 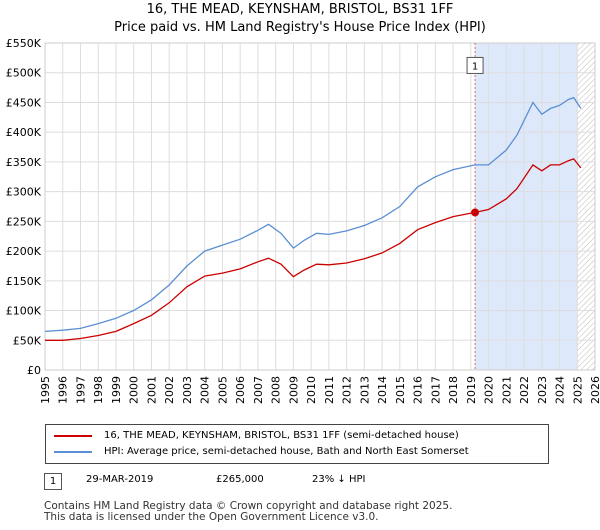 I want to click on x-tick-label: 2018, so click(x=453, y=390).